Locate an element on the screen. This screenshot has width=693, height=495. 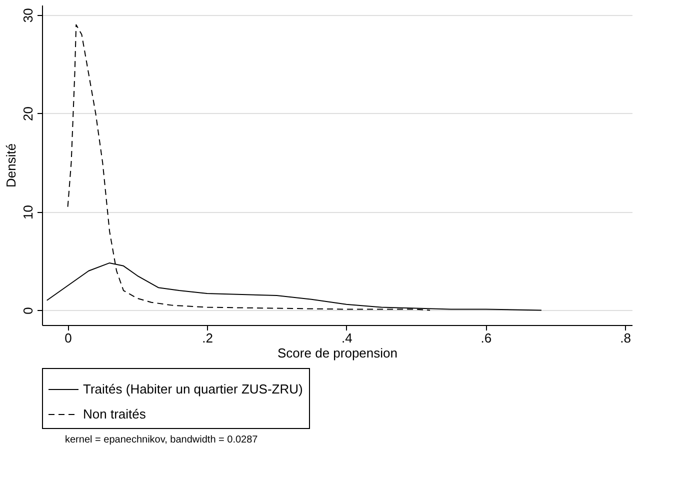
x-tick-label: .6 is located at coordinates (486, 338).